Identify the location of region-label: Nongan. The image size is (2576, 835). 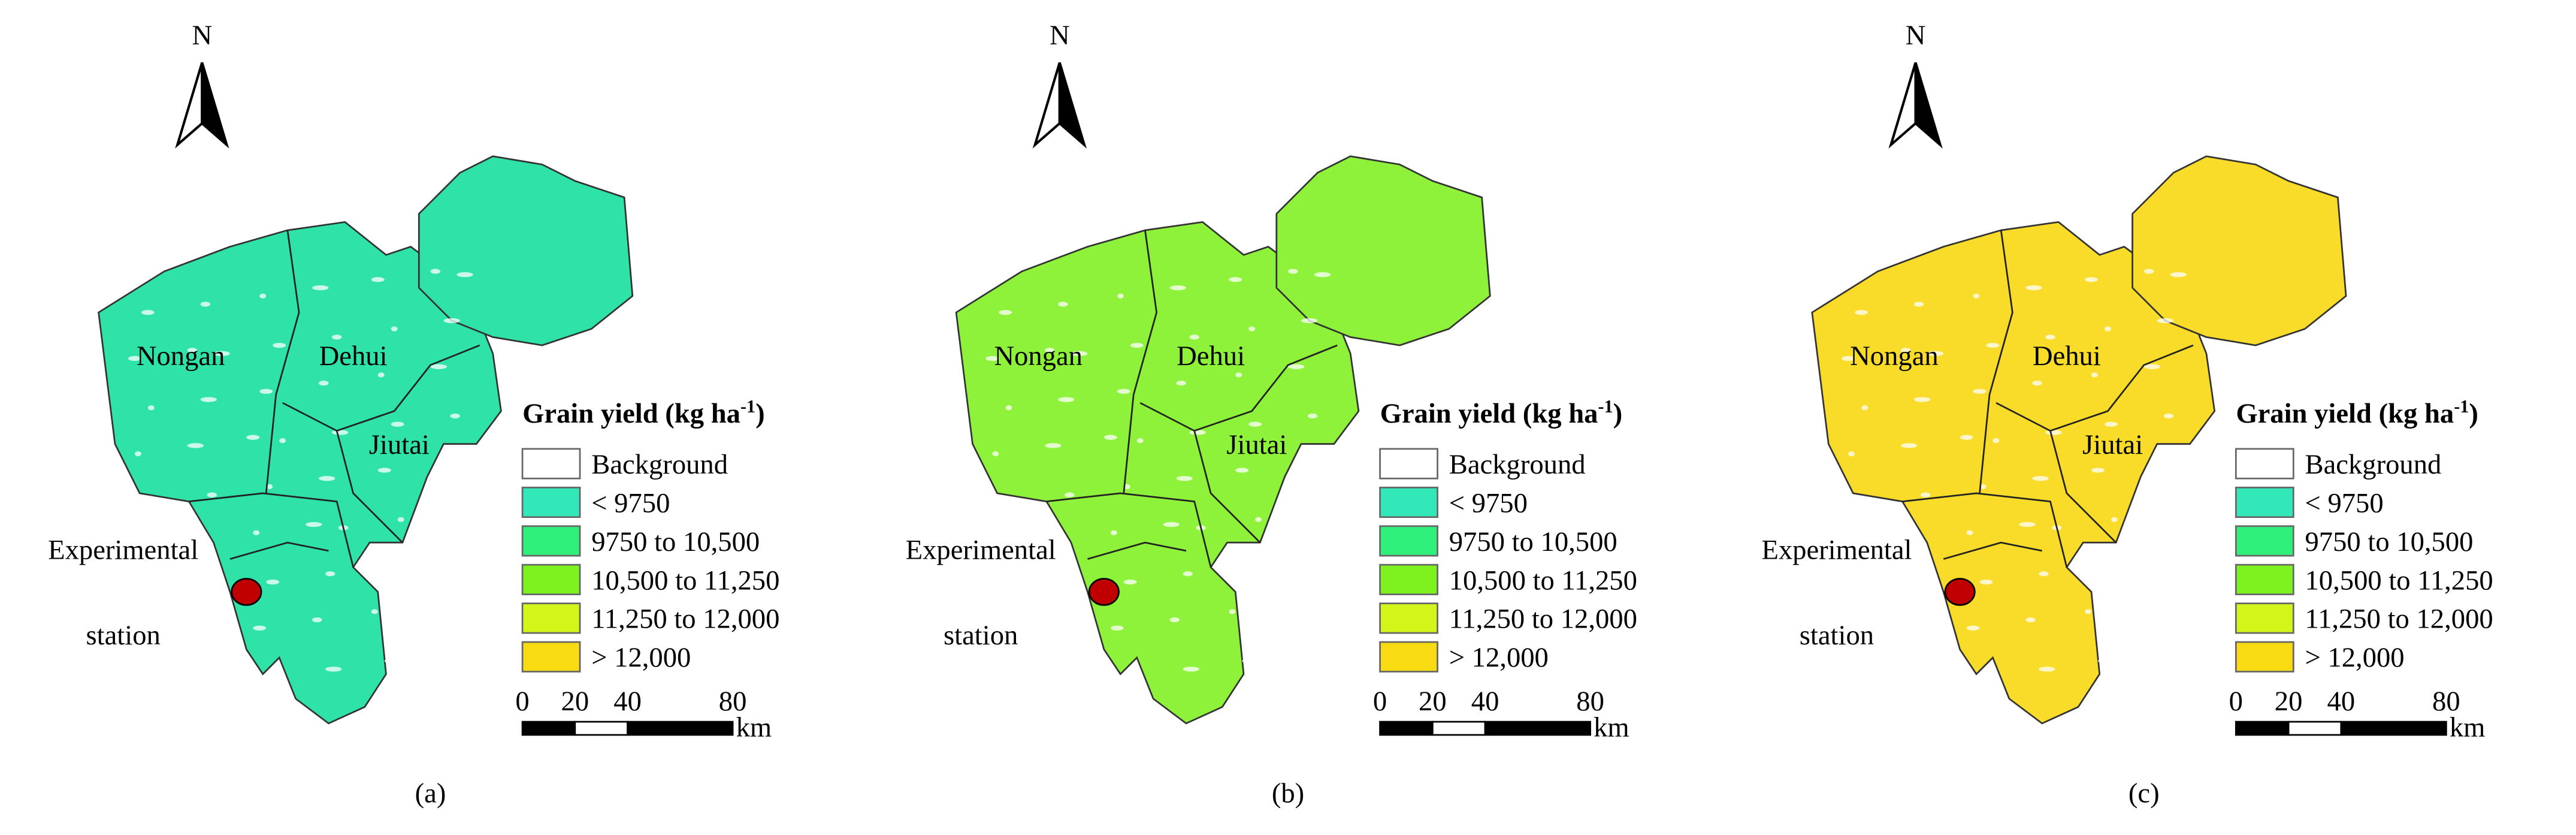
(181, 356).